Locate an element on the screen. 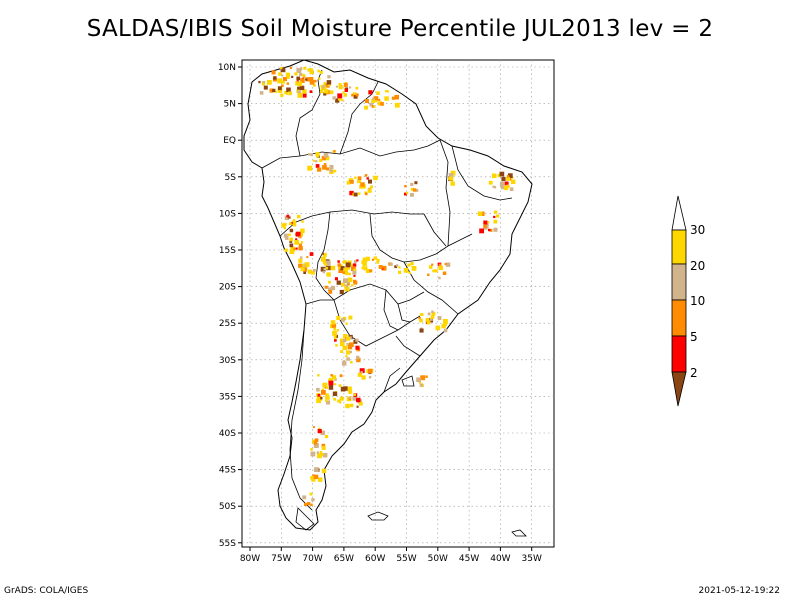 The width and height of the screenshot is (800, 600). lon-label: 80W is located at coordinates (250, 559).